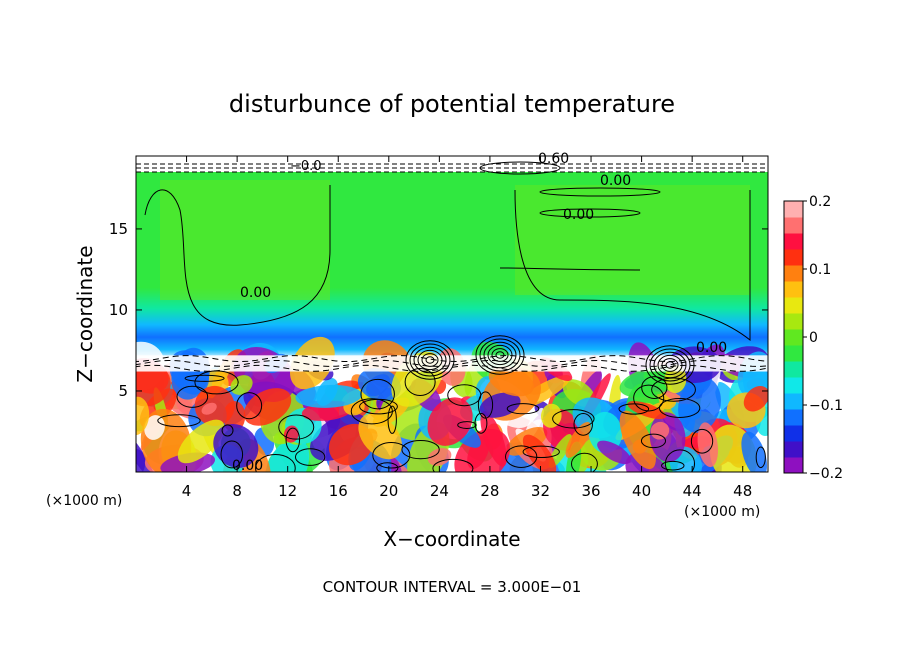  I want to click on colorbar-tick-label: −0.2, so click(826, 474).